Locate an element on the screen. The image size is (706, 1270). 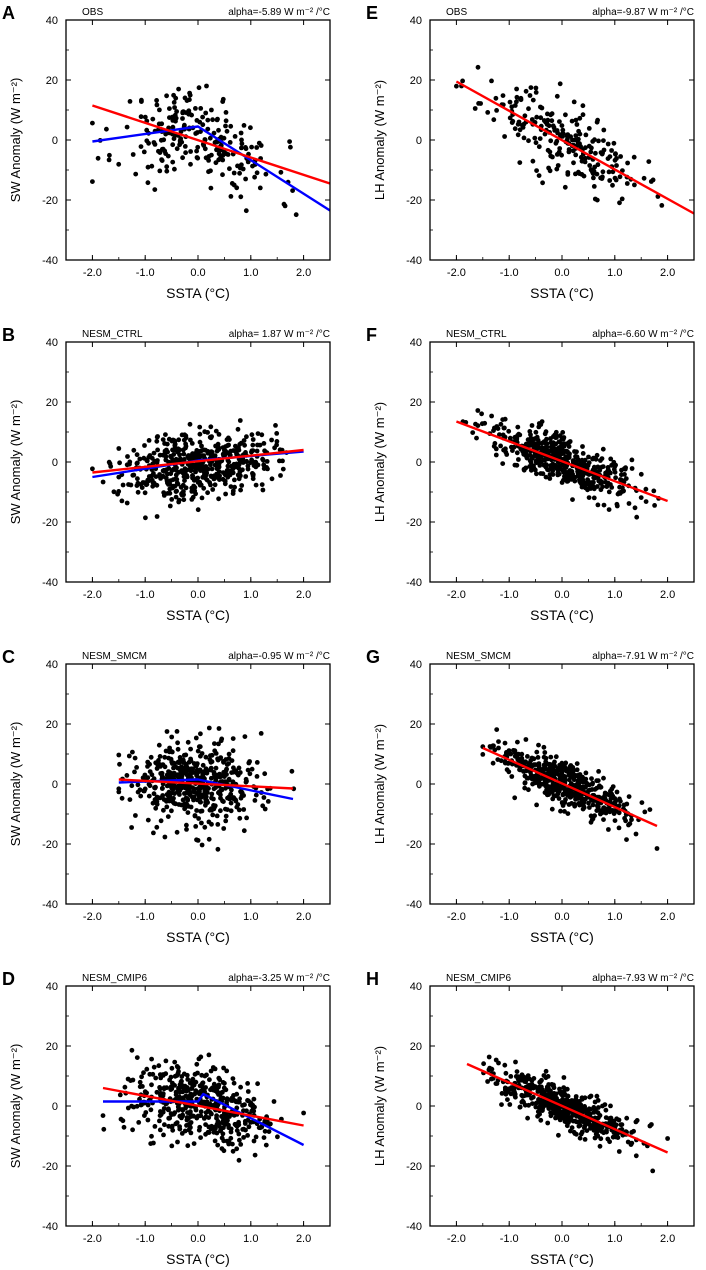
y-tick-label: 40 is located at coordinates (416, 21).